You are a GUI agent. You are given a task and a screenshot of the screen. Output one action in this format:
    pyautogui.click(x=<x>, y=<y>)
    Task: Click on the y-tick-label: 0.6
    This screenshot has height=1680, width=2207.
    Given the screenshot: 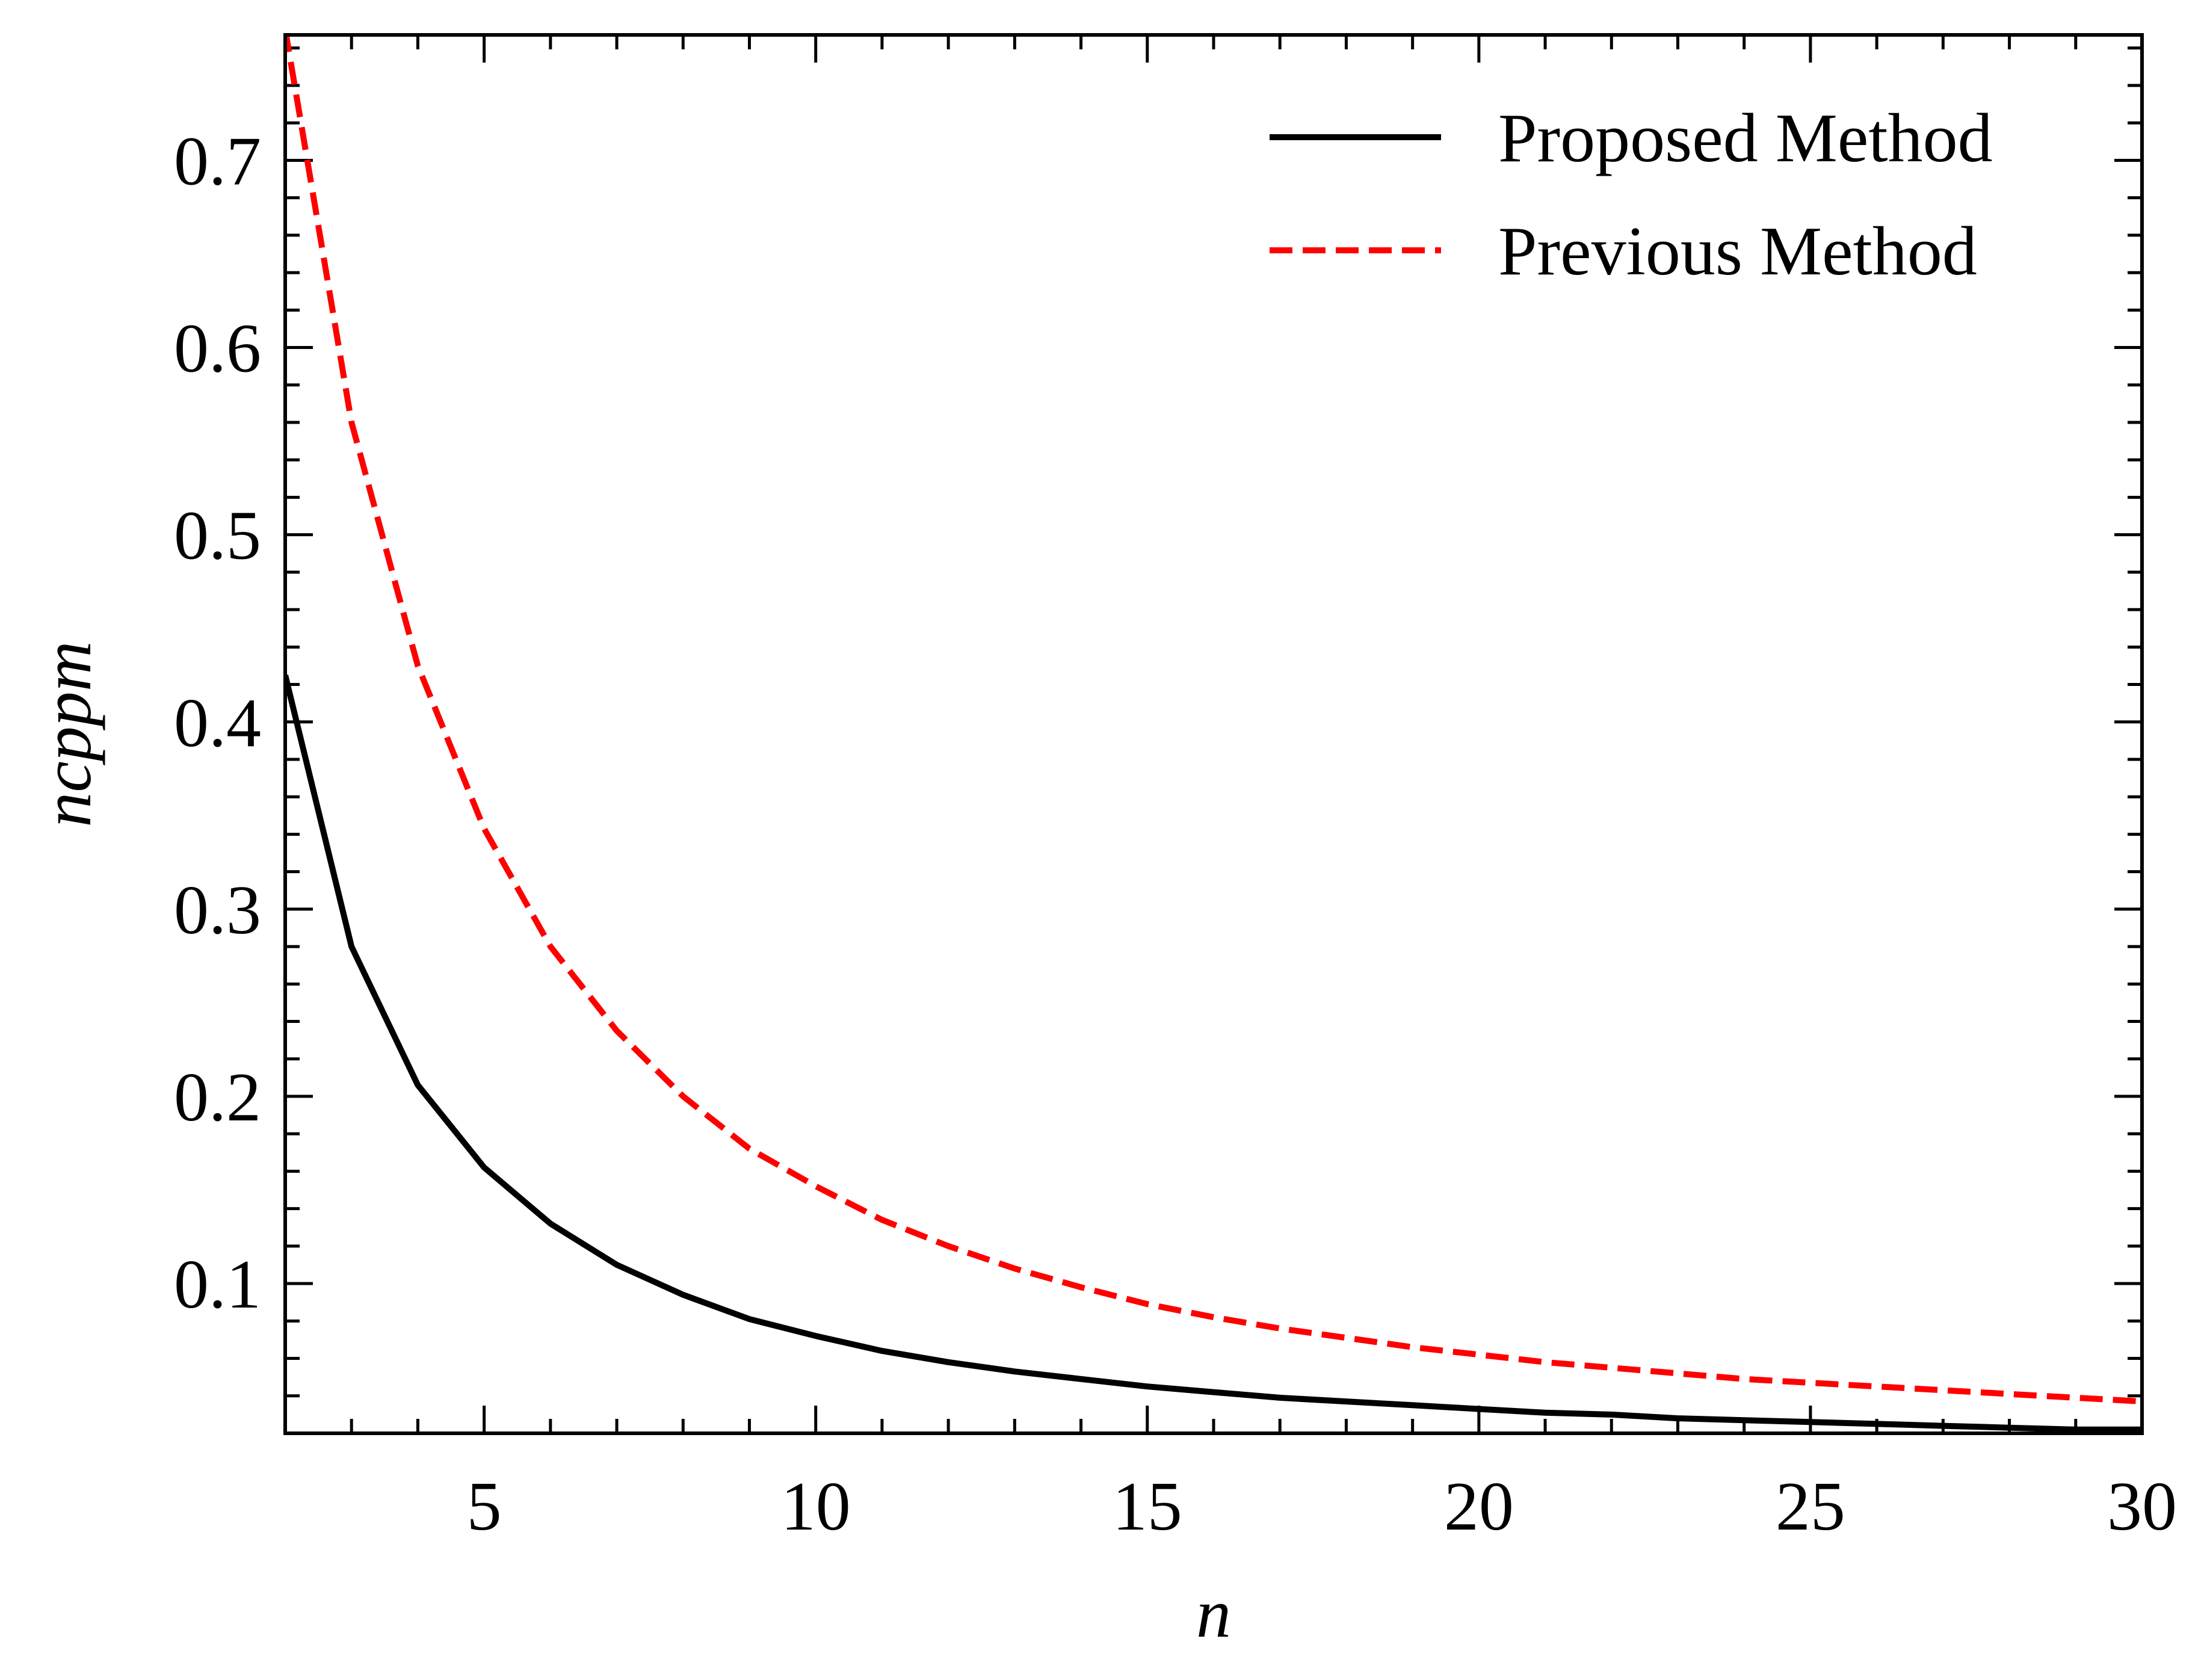 What is the action you would take?
    pyautogui.click(x=217, y=349)
    